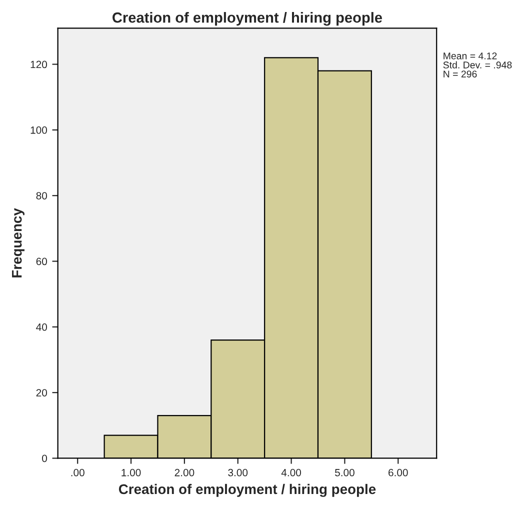  I want to click on y-axis-title: Frequency, so click(18, 243).